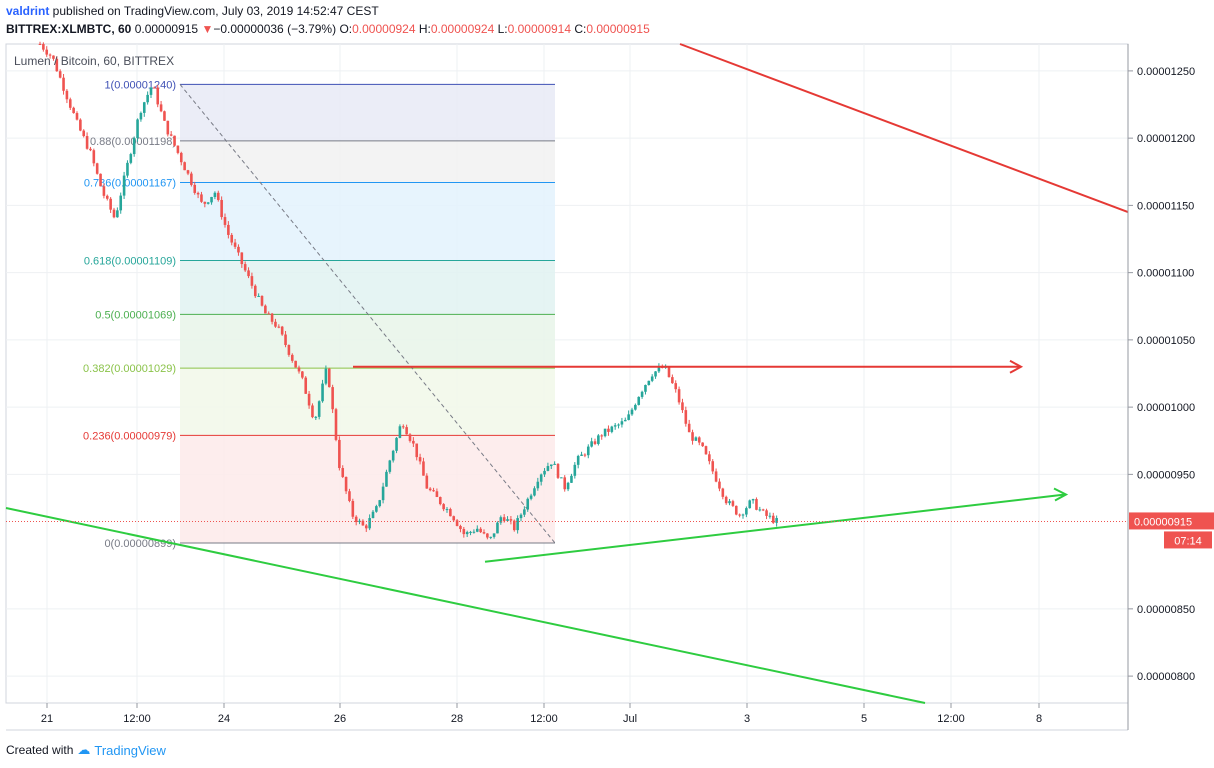 Image resolution: width=1214 pixels, height=768 pixels. Describe the element at coordinates (904, 128) in the screenshot. I see `descending-trendline` at that location.